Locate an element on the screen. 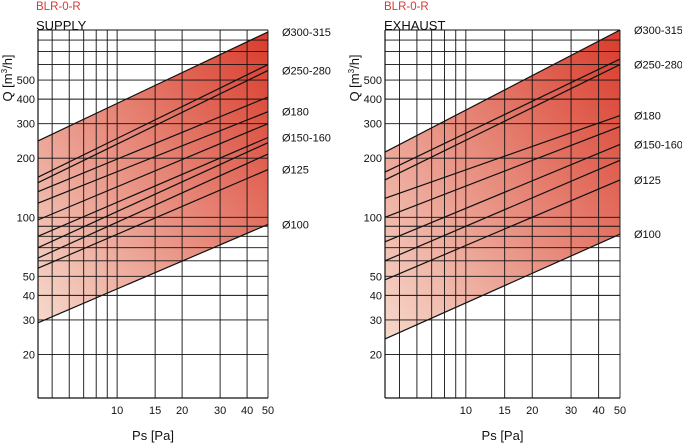  chart-title: EXHAUST is located at coordinates (414, 25).